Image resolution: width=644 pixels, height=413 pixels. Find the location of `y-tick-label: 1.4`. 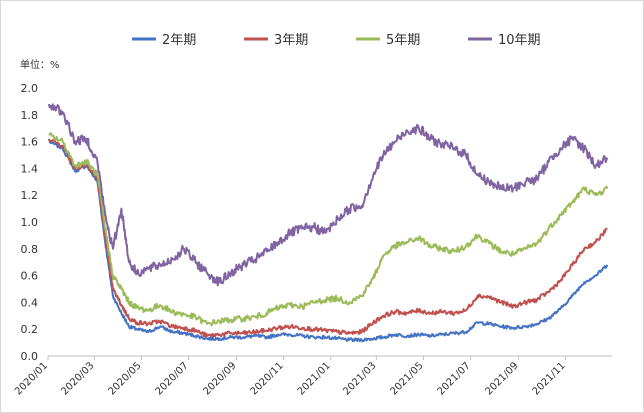

y-tick-label: 1.4 is located at coordinates (30, 168).